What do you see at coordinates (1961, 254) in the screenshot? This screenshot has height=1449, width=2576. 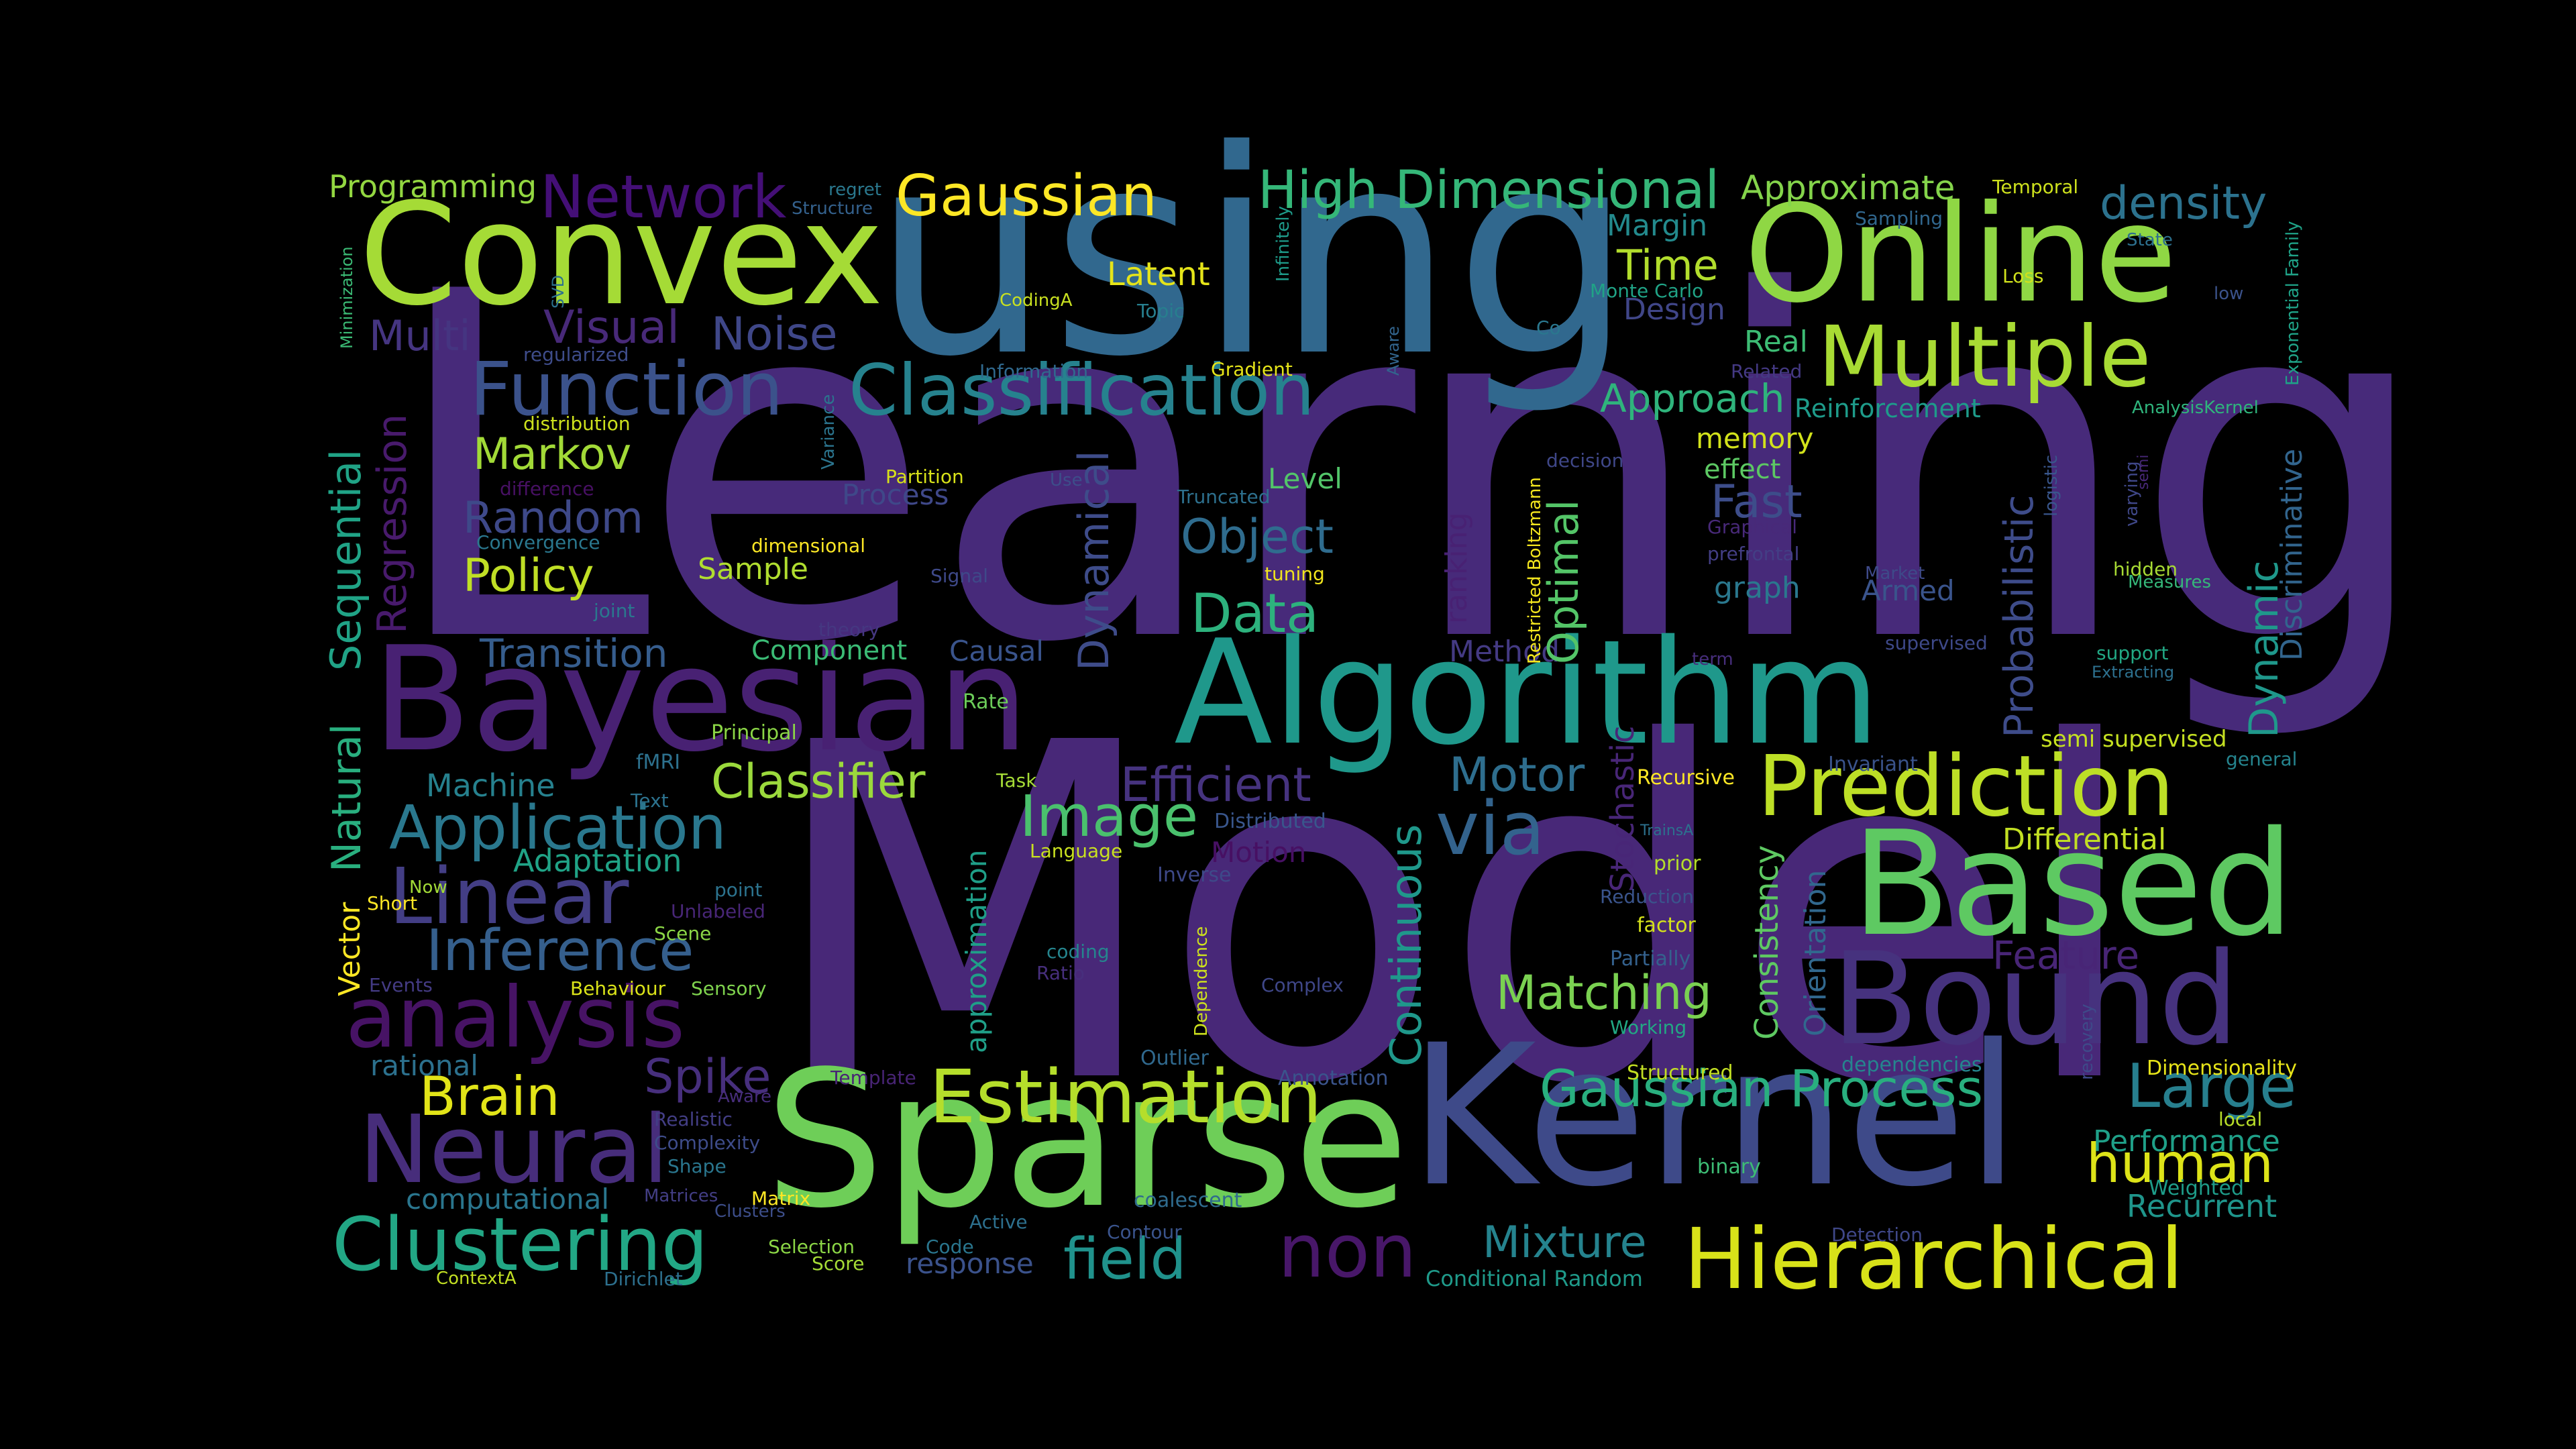 I see `word-online: Online` at bounding box center [1961, 254].